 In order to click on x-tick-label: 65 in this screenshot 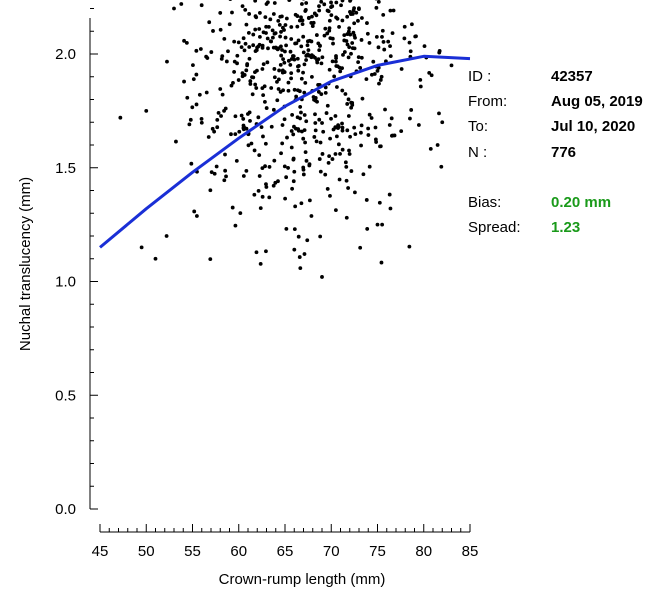, I will do `click(285, 551)`.